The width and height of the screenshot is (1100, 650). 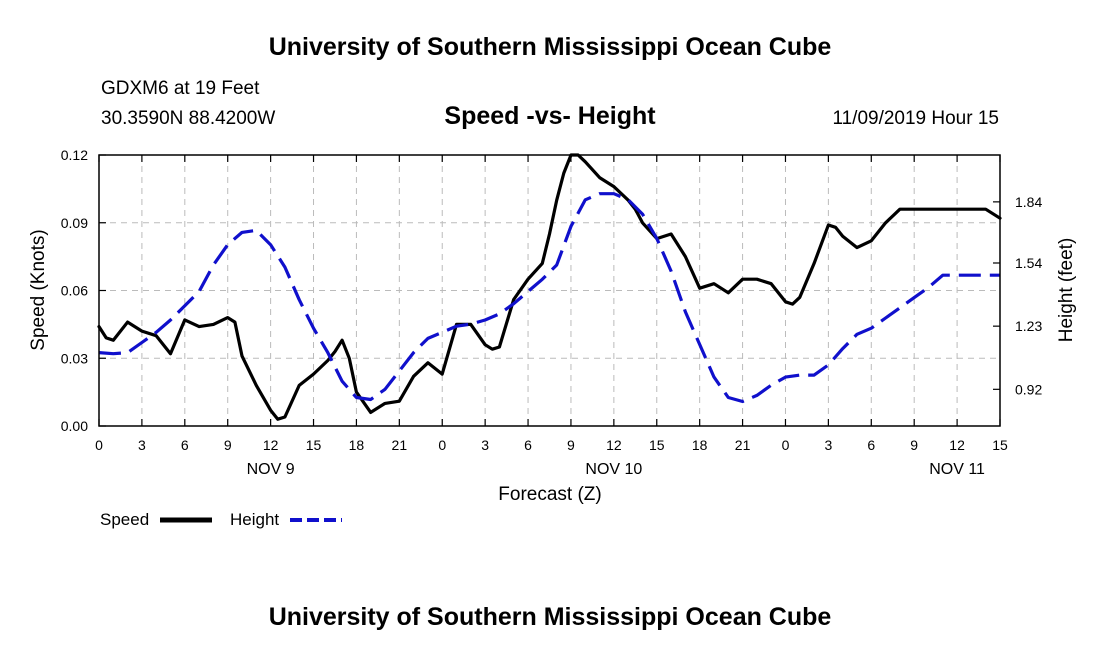 What do you see at coordinates (549, 494) in the screenshot?
I see `x-axis-label: Forecast (Z)` at bounding box center [549, 494].